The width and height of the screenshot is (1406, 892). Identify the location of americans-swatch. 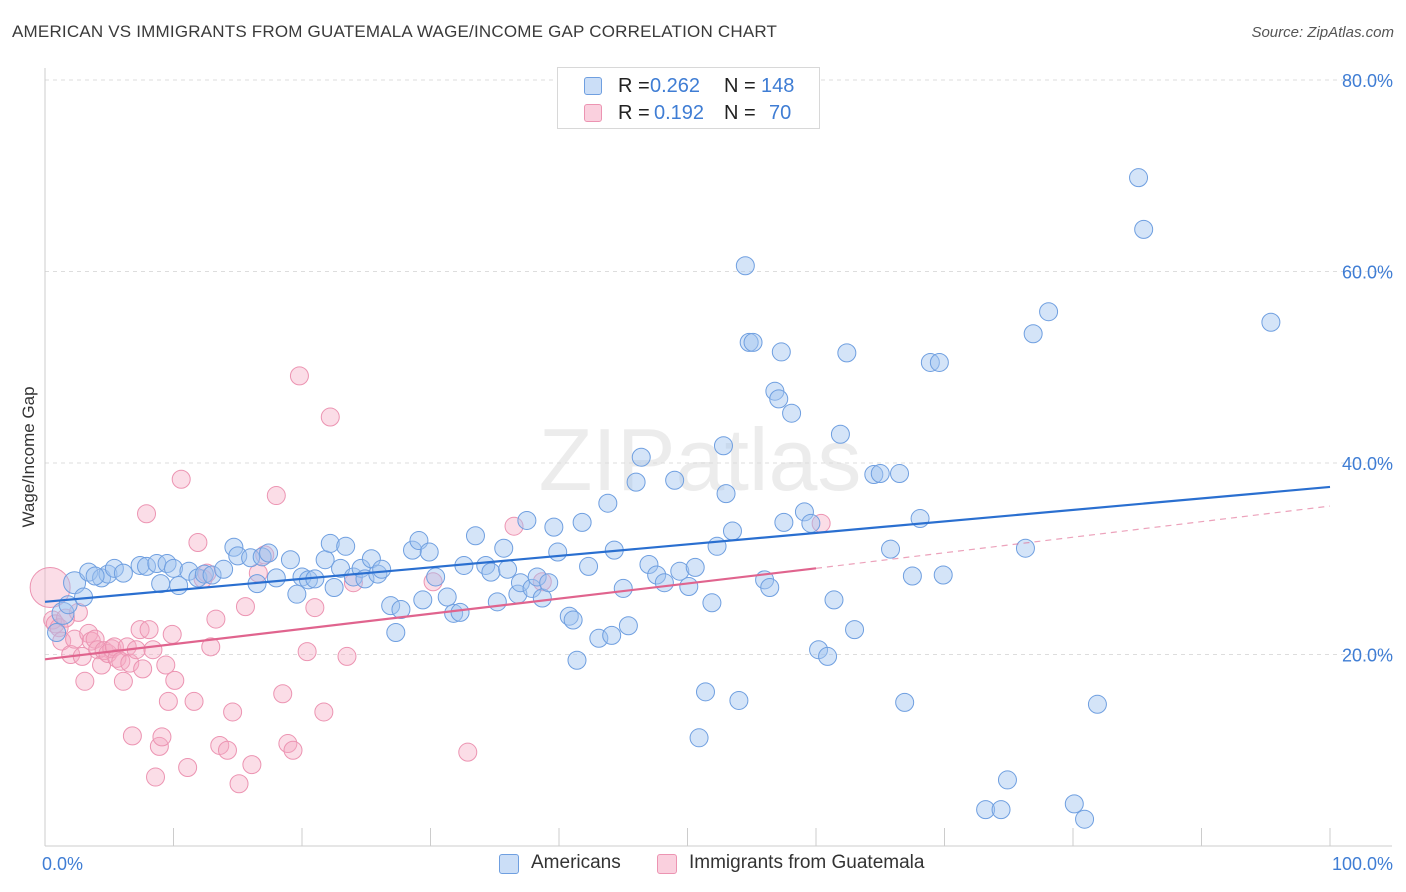
(509, 864).